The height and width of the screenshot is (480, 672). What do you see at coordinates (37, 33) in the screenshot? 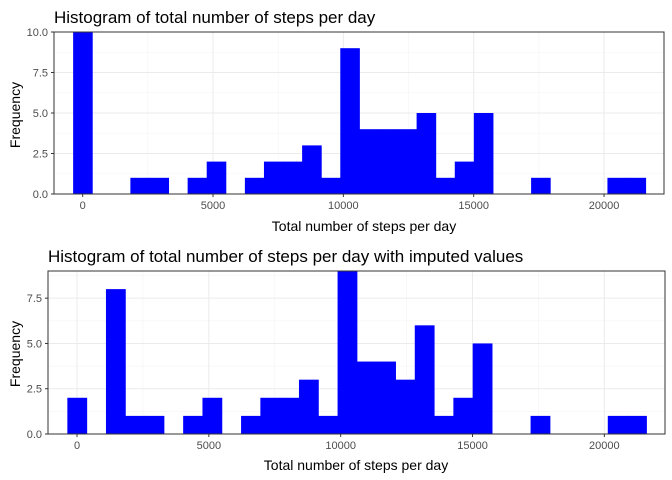
I see `y-tick-label: 10.0` at bounding box center [37, 33].